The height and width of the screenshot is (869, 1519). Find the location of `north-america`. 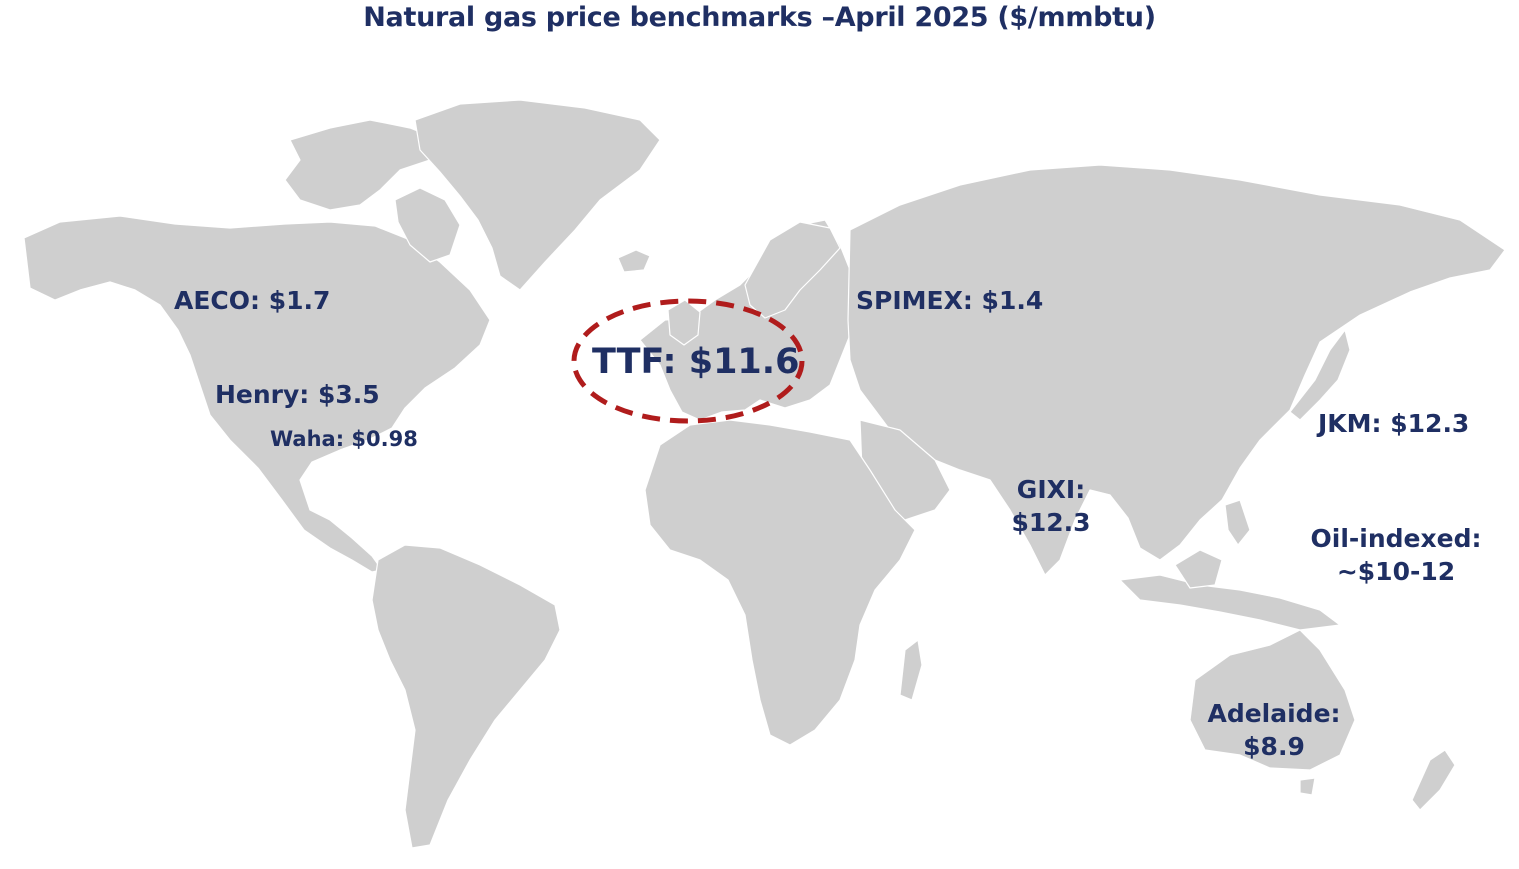

north-america is located at coordinates (257, 394).